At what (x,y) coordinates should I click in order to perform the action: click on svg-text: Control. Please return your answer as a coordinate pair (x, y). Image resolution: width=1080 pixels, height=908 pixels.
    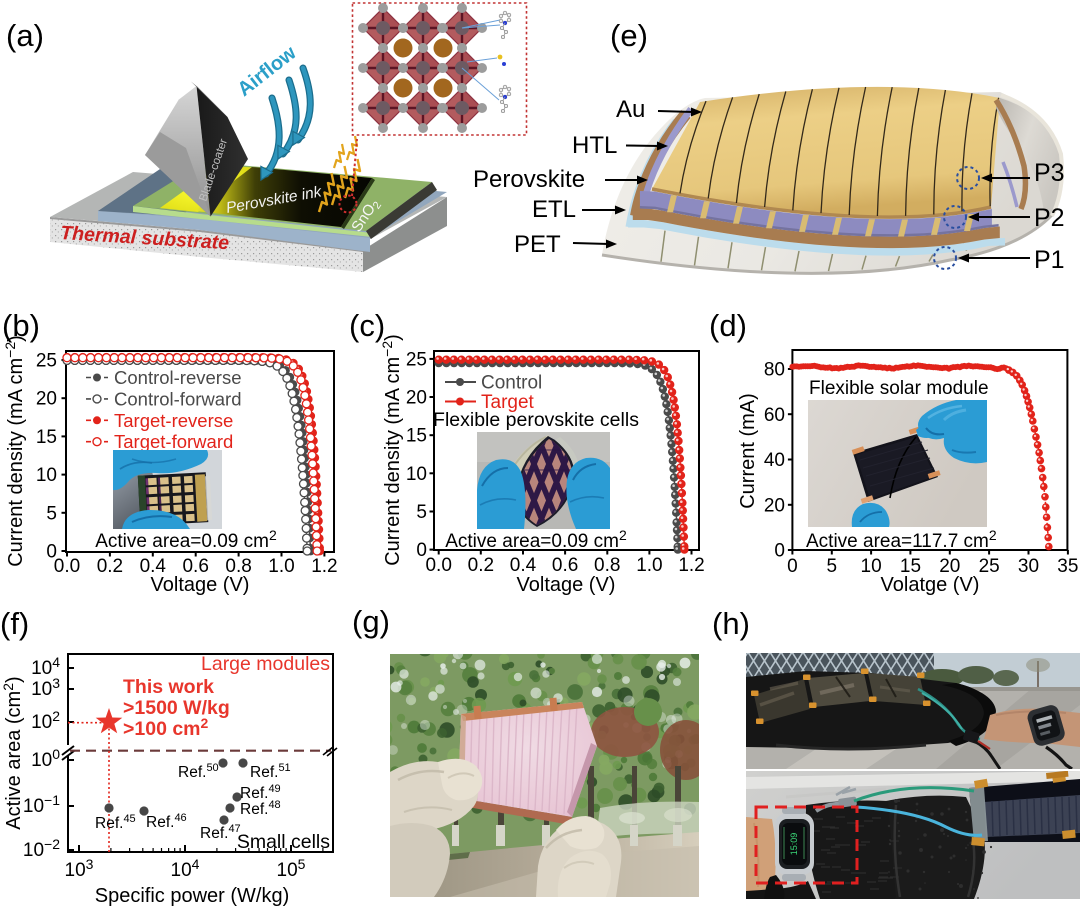
    Looking at the image, I should click on (511, 383).